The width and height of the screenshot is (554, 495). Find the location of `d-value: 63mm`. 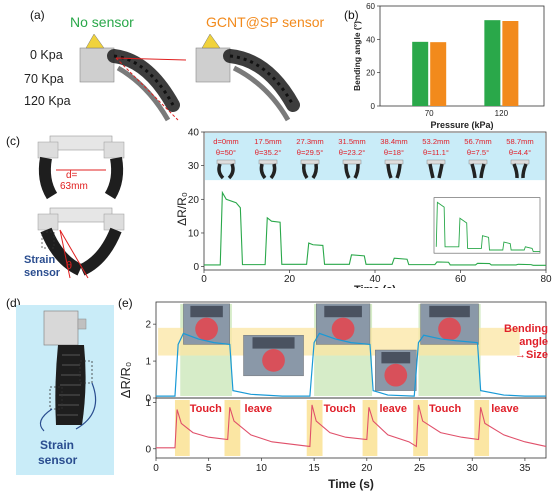

d-value: 63mm is located at coordinates (74, 186).